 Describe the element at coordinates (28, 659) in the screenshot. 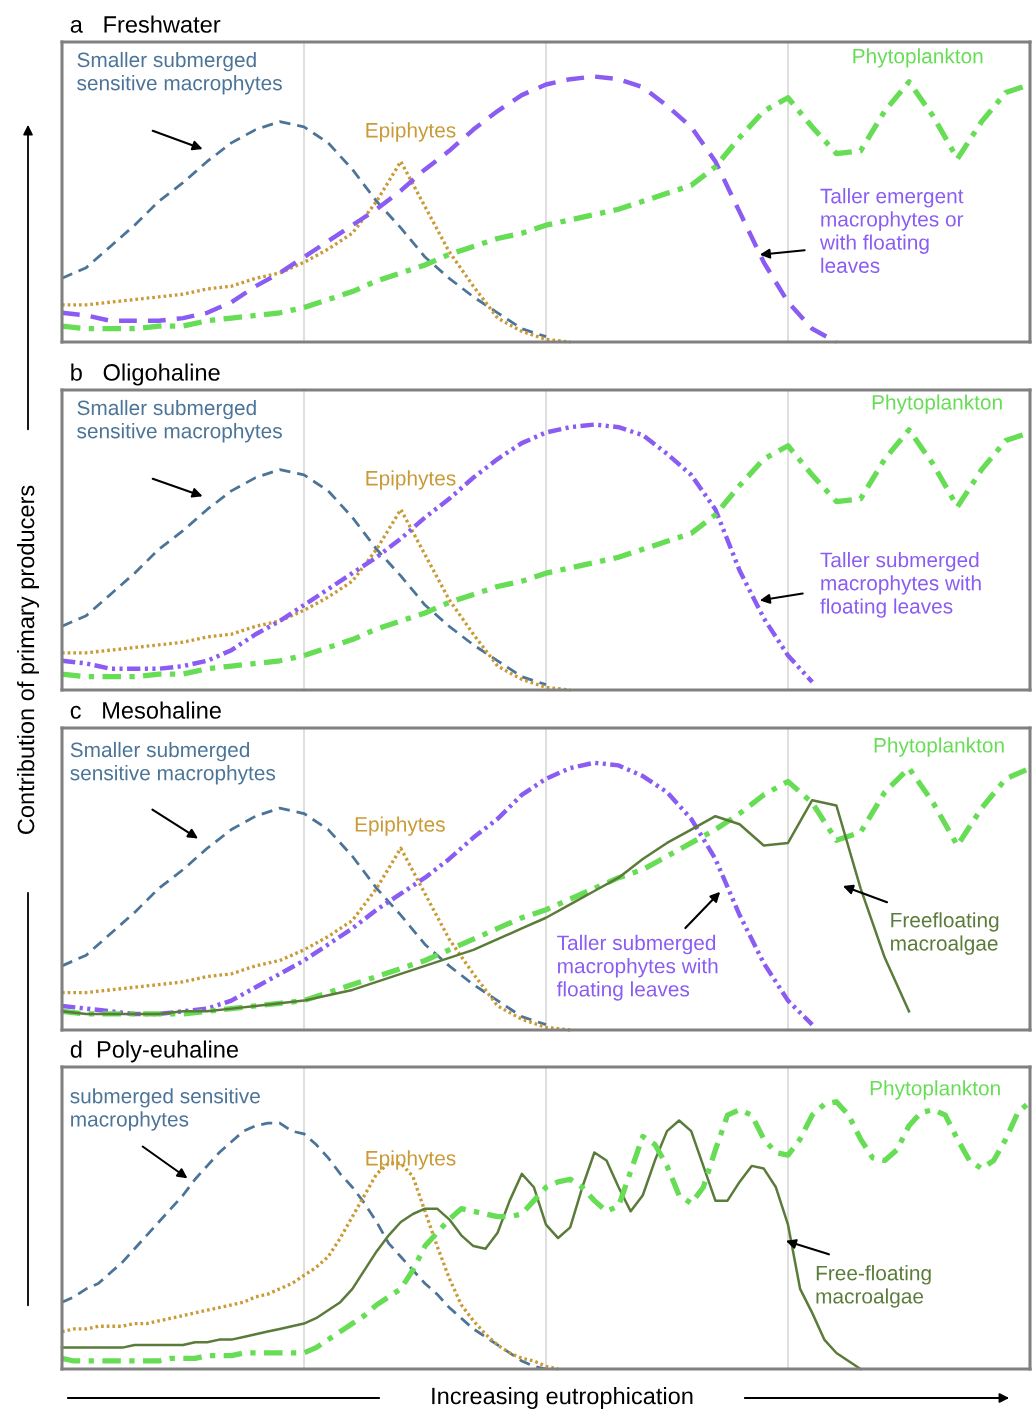

I see `y-axis-title: Contribution of primary producers` at that location.